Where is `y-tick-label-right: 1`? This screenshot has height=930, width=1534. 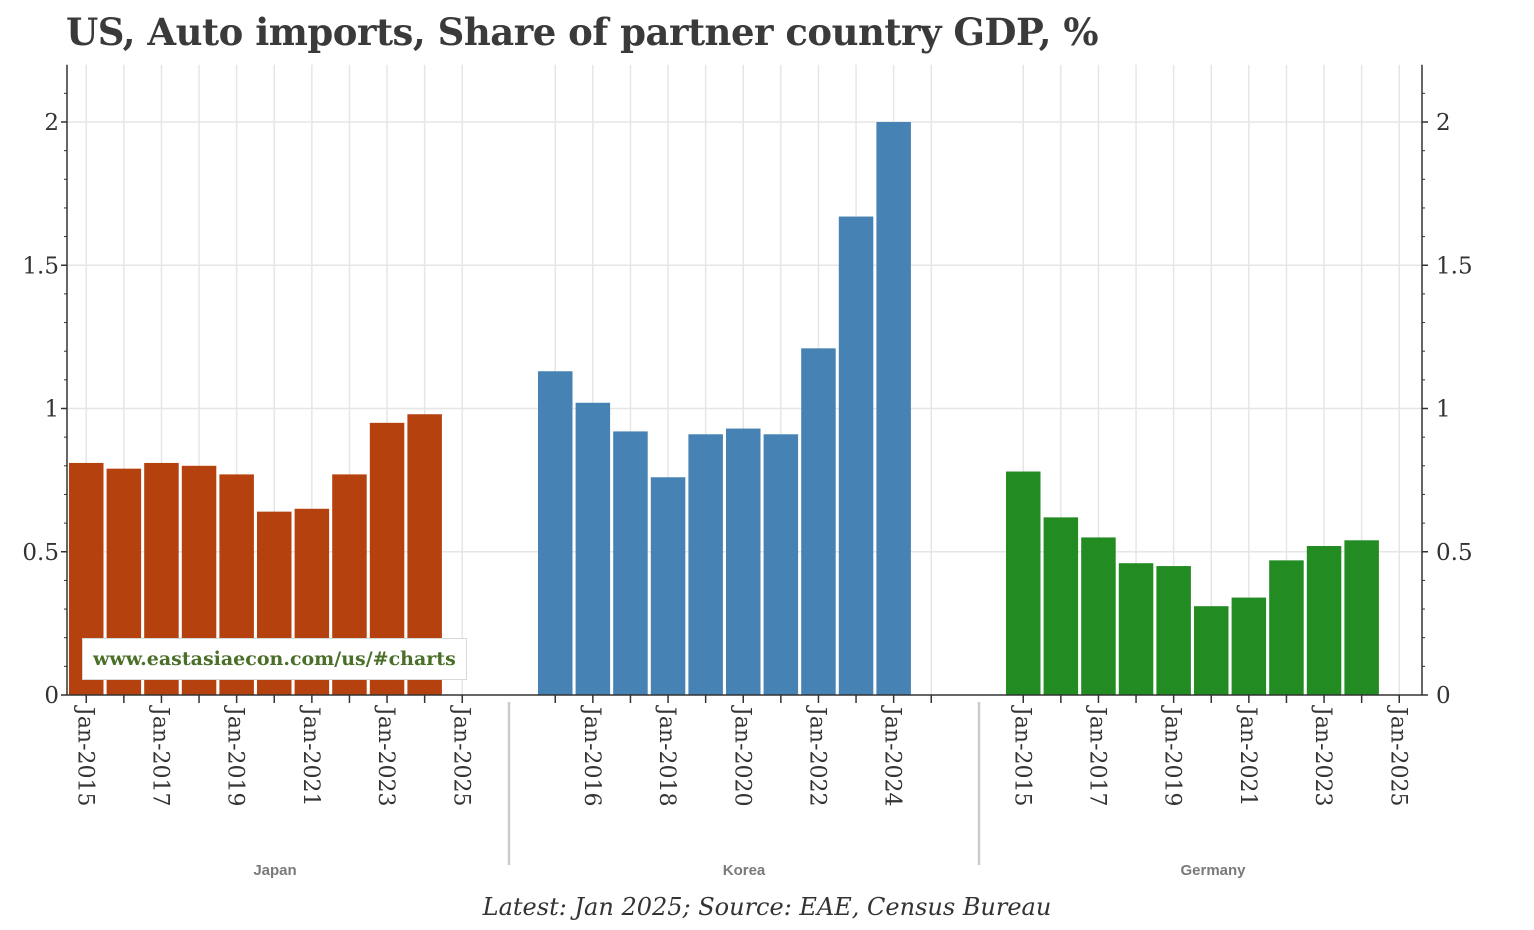
y-tick-label-right: 1 is located at coordinates (1443, 410).